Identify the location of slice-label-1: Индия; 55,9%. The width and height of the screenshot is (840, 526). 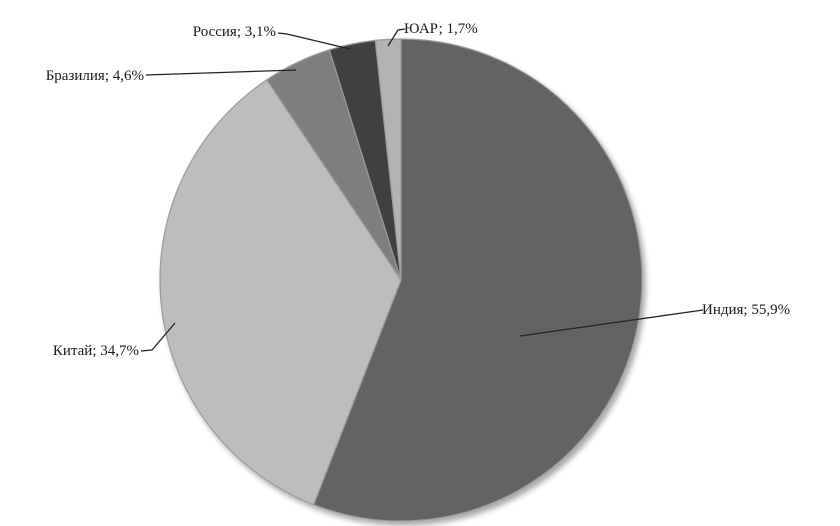
(746, 310).